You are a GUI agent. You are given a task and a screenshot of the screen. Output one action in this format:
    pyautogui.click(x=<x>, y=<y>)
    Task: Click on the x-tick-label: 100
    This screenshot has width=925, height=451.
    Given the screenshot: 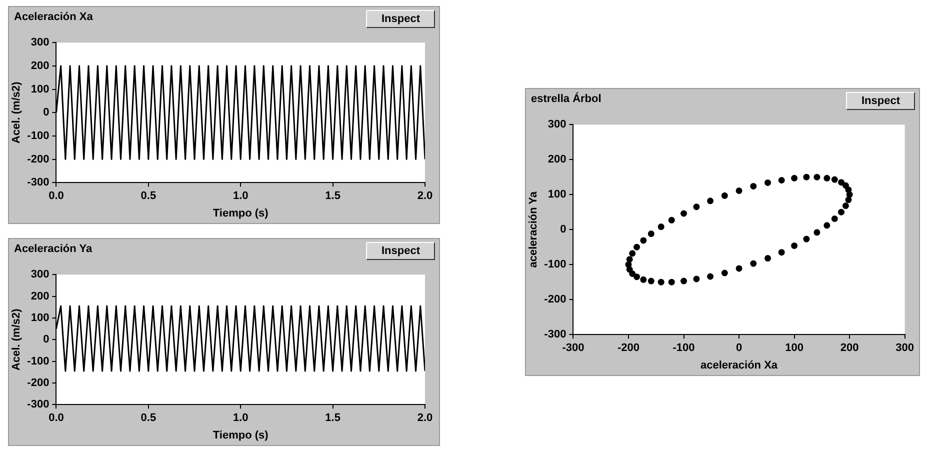 What is the action you would take?
    pyautogui.click(x=794, y=348)
    